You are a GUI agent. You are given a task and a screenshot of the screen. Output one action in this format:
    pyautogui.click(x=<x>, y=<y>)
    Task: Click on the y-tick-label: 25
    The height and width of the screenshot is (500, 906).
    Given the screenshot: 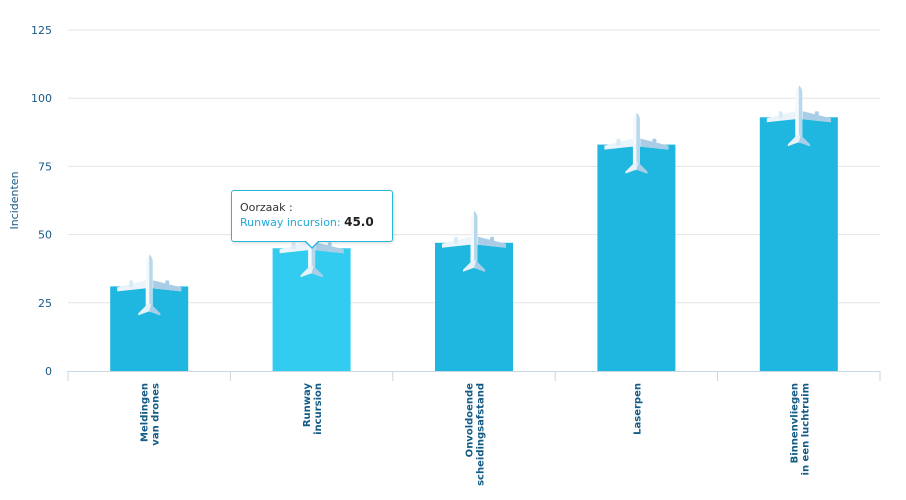 What is the action you would take?
    pyautogui.click(x=45, y=303)
    